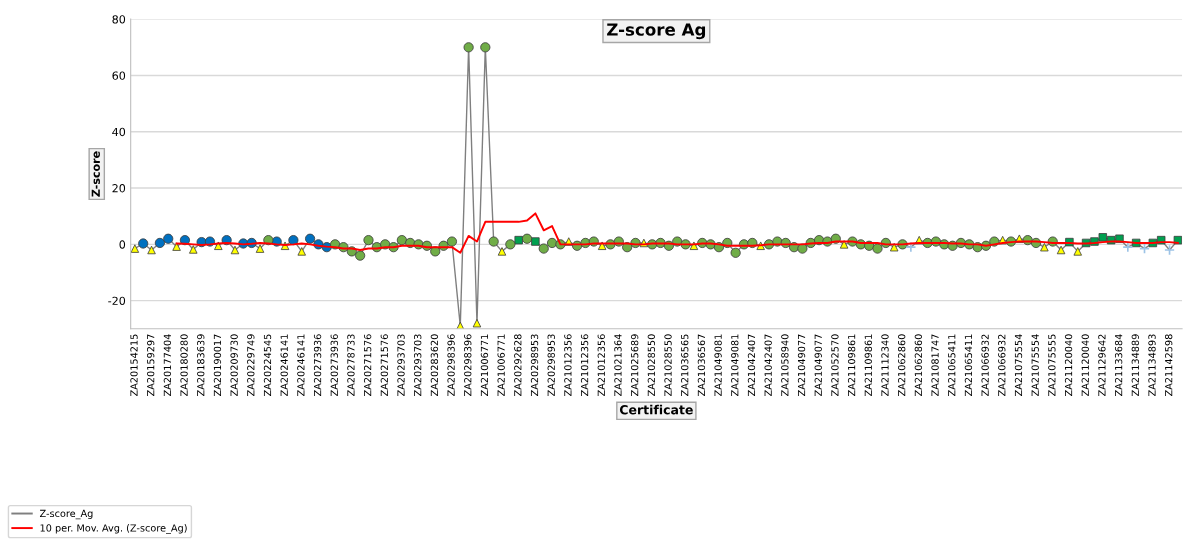 The image size is (1188, 548). I want to click on x-tick-label: ZA21112340, so click(885, 365).